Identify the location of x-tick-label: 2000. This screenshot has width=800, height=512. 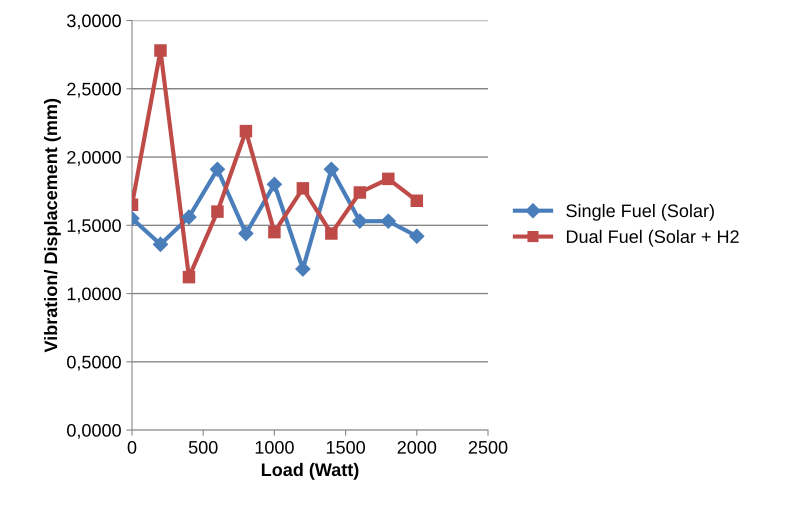
(417, 447).